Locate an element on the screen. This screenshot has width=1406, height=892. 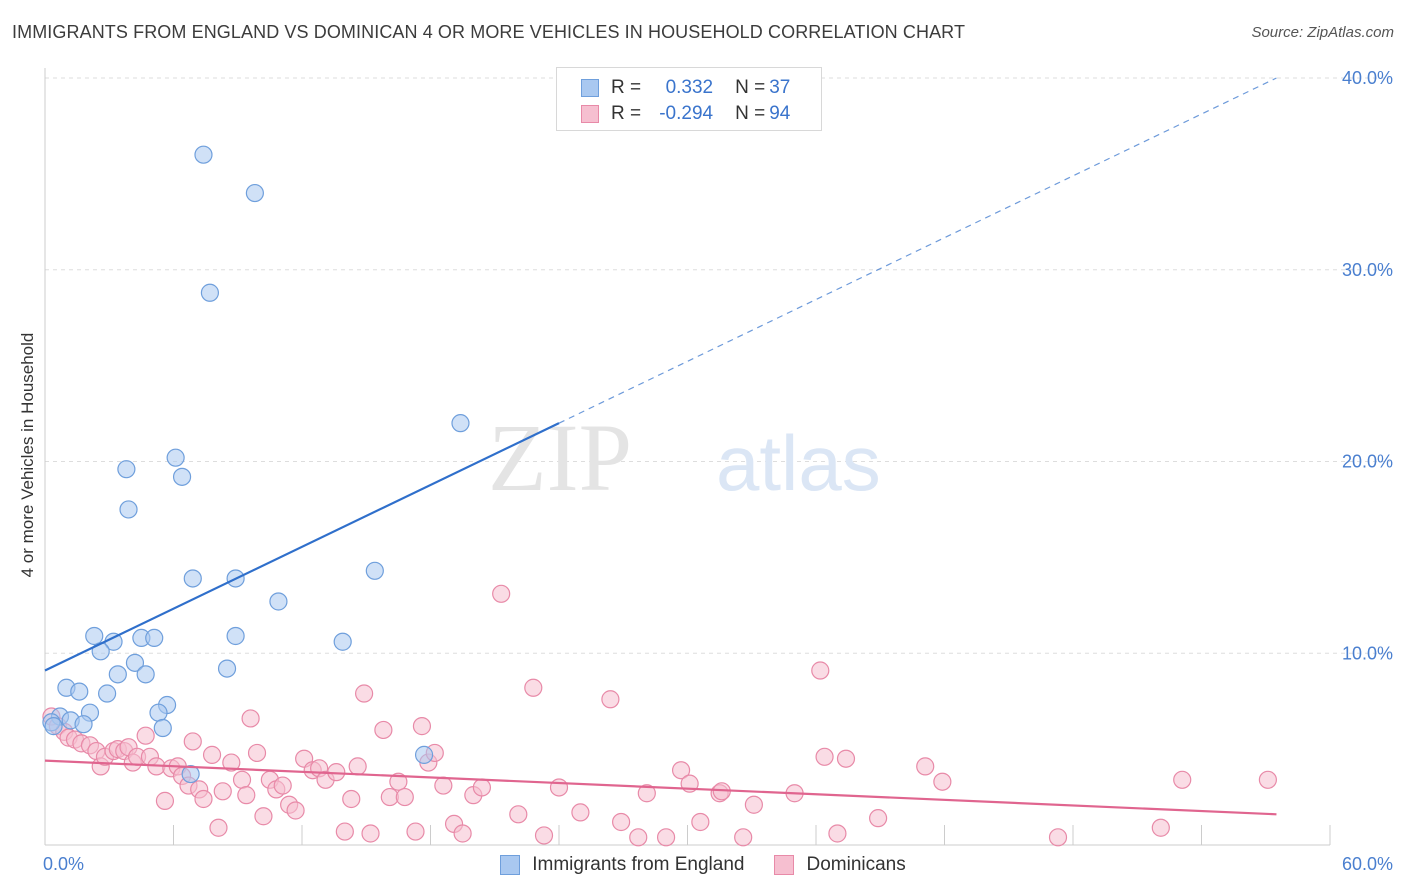
r-value: -0.294 is located at coordinates (686, 113).